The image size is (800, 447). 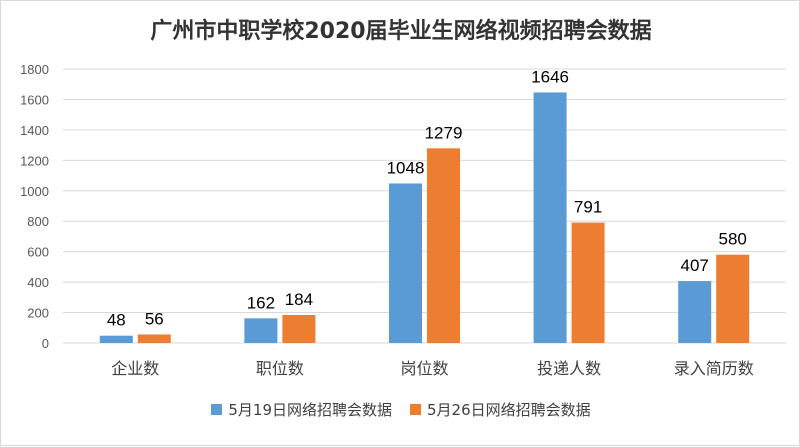 I want to click on y-tick-label: 1000, so click(x=34, y=191).